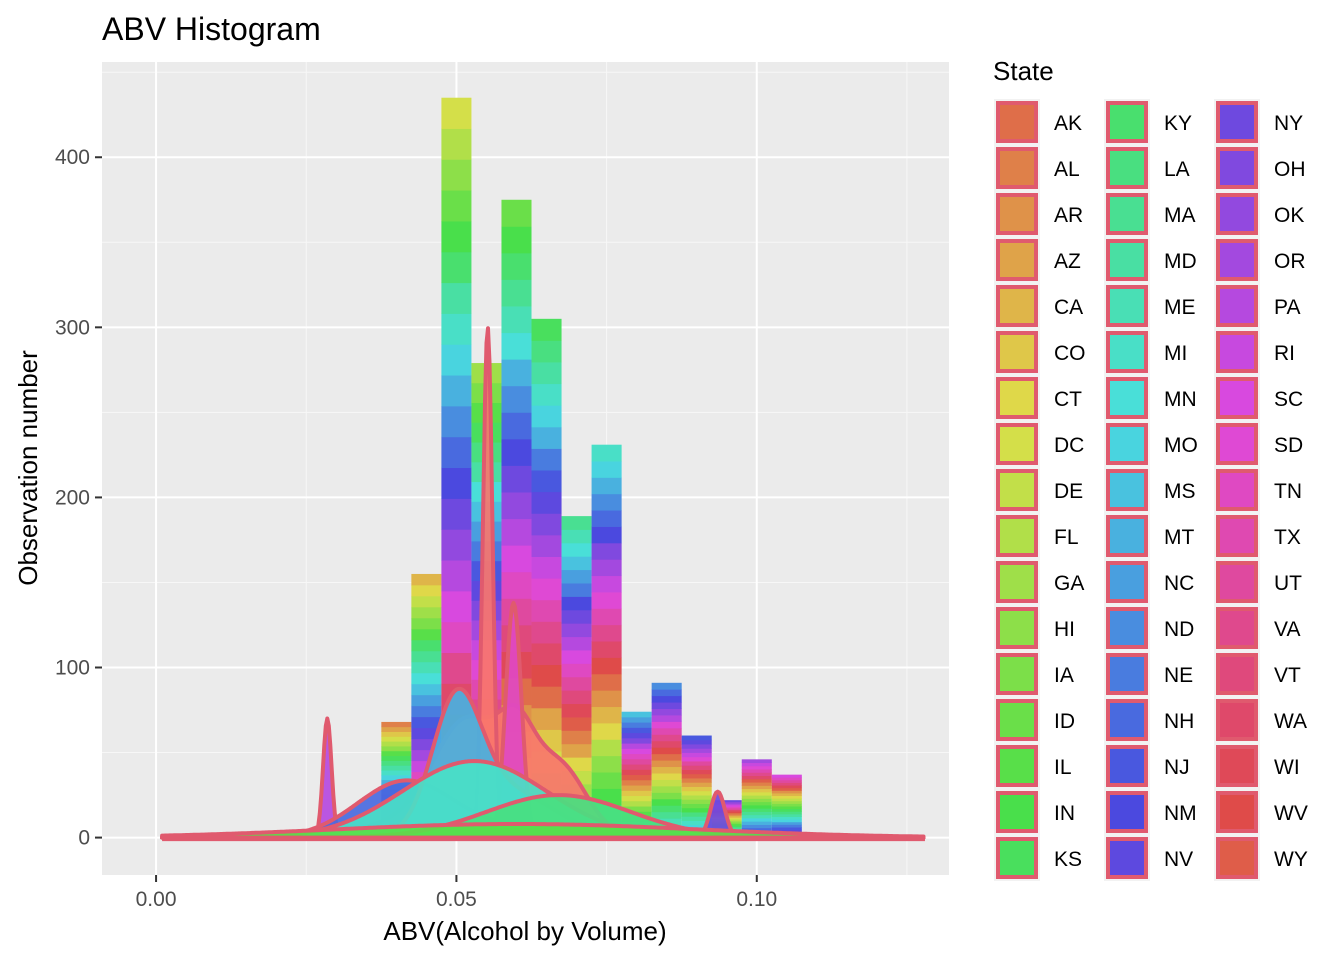 The width and height of the screenshot is (1344, 960). I want to click on legend-item: MA, so click(1150, 214).